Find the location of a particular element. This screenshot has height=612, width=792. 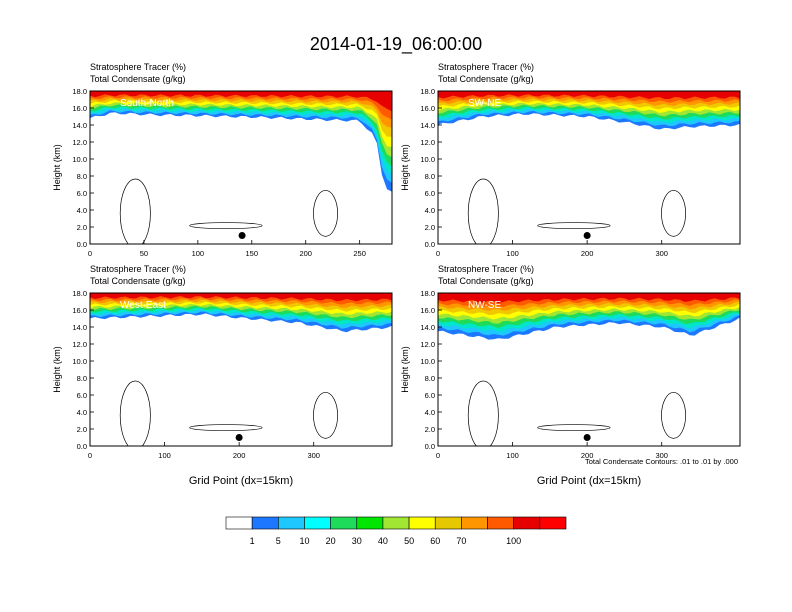

colorbar-label: 10 is located at coordinates (304, 541).